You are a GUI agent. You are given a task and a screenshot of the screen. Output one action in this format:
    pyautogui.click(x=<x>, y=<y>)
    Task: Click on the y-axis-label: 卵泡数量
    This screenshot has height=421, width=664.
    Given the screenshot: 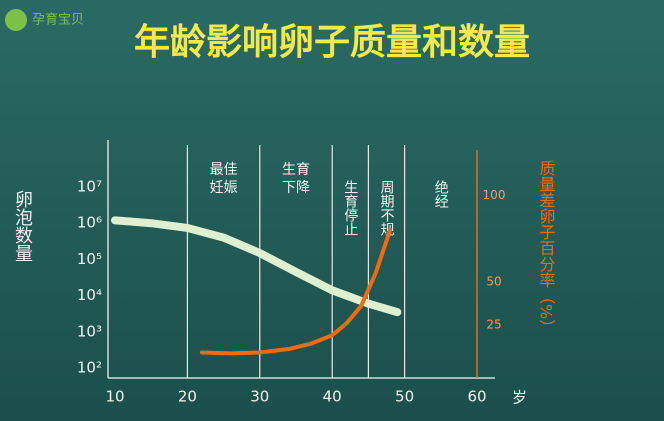 What is the action you would take?
    pyautogui.click(x=22, y=226)
    